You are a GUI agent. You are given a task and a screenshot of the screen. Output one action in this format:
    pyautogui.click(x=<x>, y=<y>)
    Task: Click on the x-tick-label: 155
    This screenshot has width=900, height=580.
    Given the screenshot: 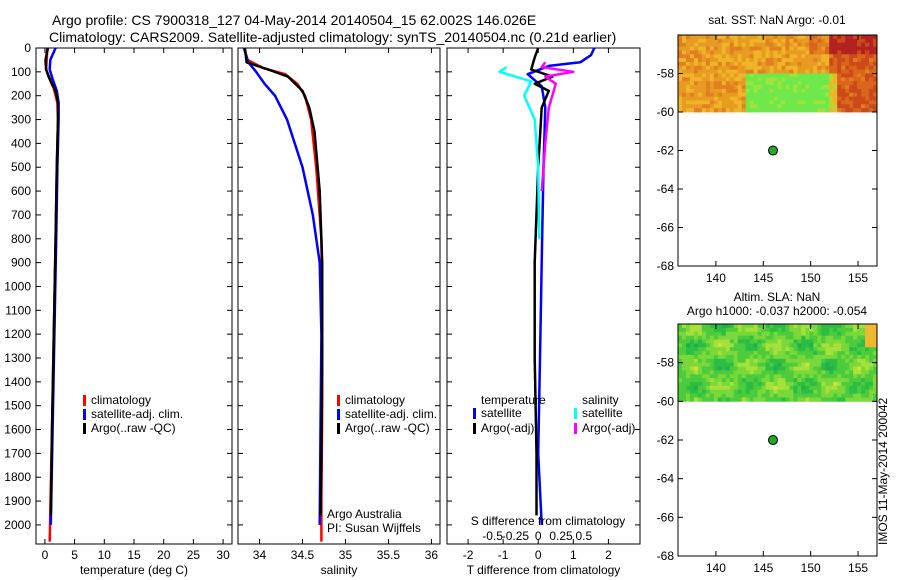 What is the action you would take?
    pyautogui.click(x=858, y=278)
    